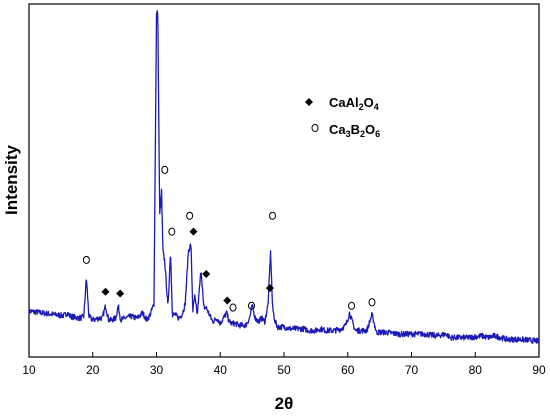 This screenshot has height=416, width=550. What do you see at coordinates (11, 180) in the screenshot?
I see `y-axis-label: Intensity` at bounding box center [11, 180].